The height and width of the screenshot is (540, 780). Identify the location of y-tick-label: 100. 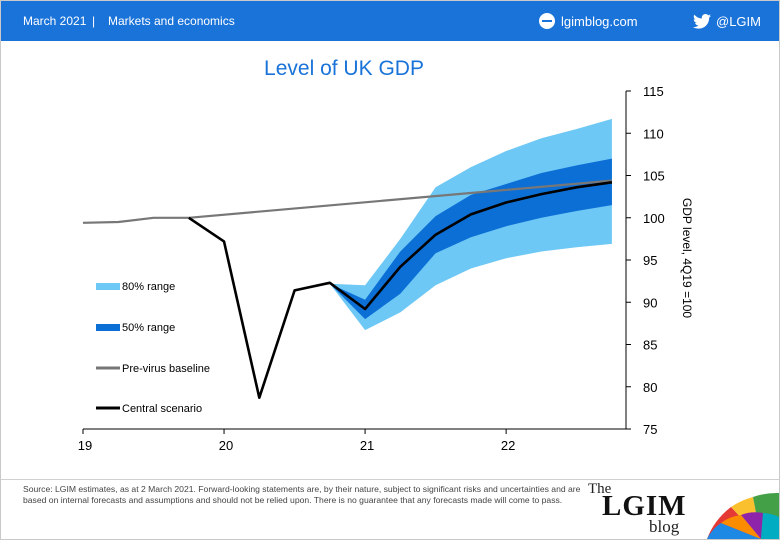
(654, 218).